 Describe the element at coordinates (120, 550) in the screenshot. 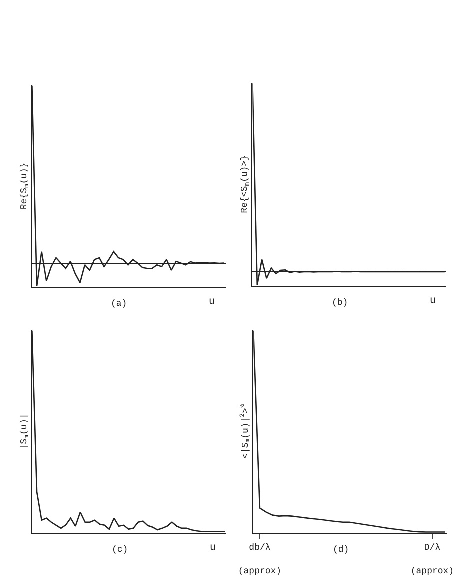

I see `text: (c)` at that location.